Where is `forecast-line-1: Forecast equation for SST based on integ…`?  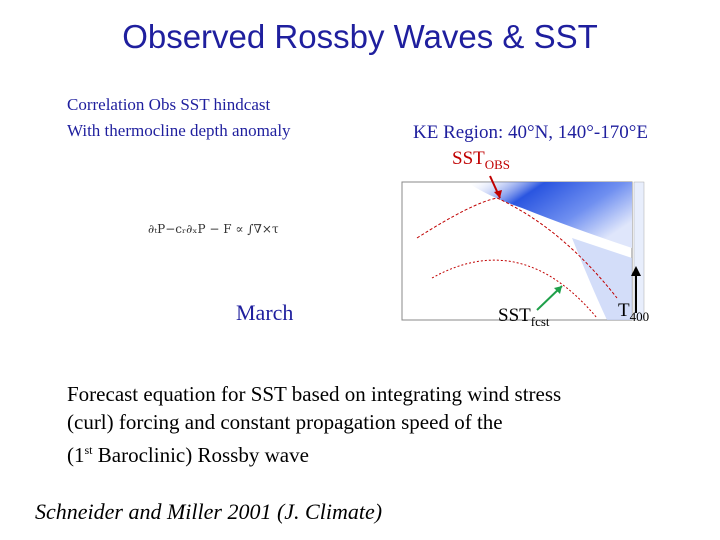
forecast-line-1: Forecast equation for SST based on integ… is located at coordinates (314, 394).